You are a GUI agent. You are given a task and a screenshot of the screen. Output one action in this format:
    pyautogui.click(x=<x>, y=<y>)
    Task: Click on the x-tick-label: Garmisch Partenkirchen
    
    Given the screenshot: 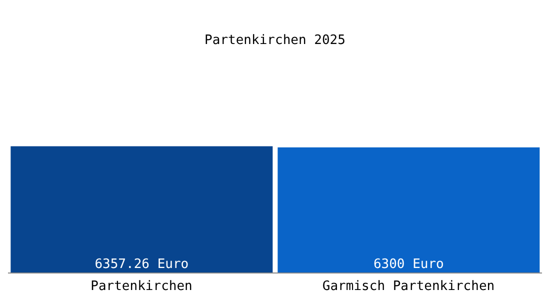 What is the action you would take?
    pyautogui.click(x=408, y=286)
    